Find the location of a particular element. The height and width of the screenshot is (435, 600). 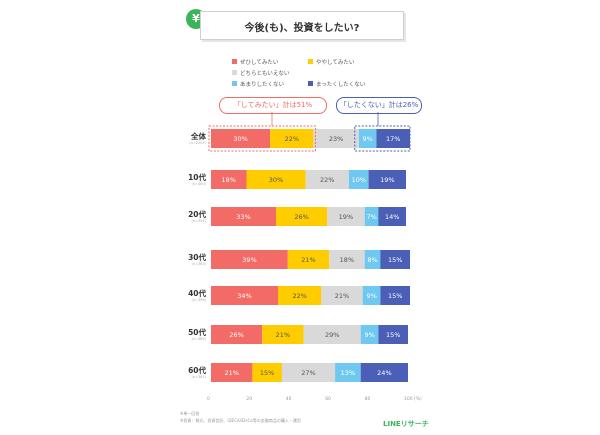

bar-value-label-0-2: 23% is located at coordinates (336, 139).